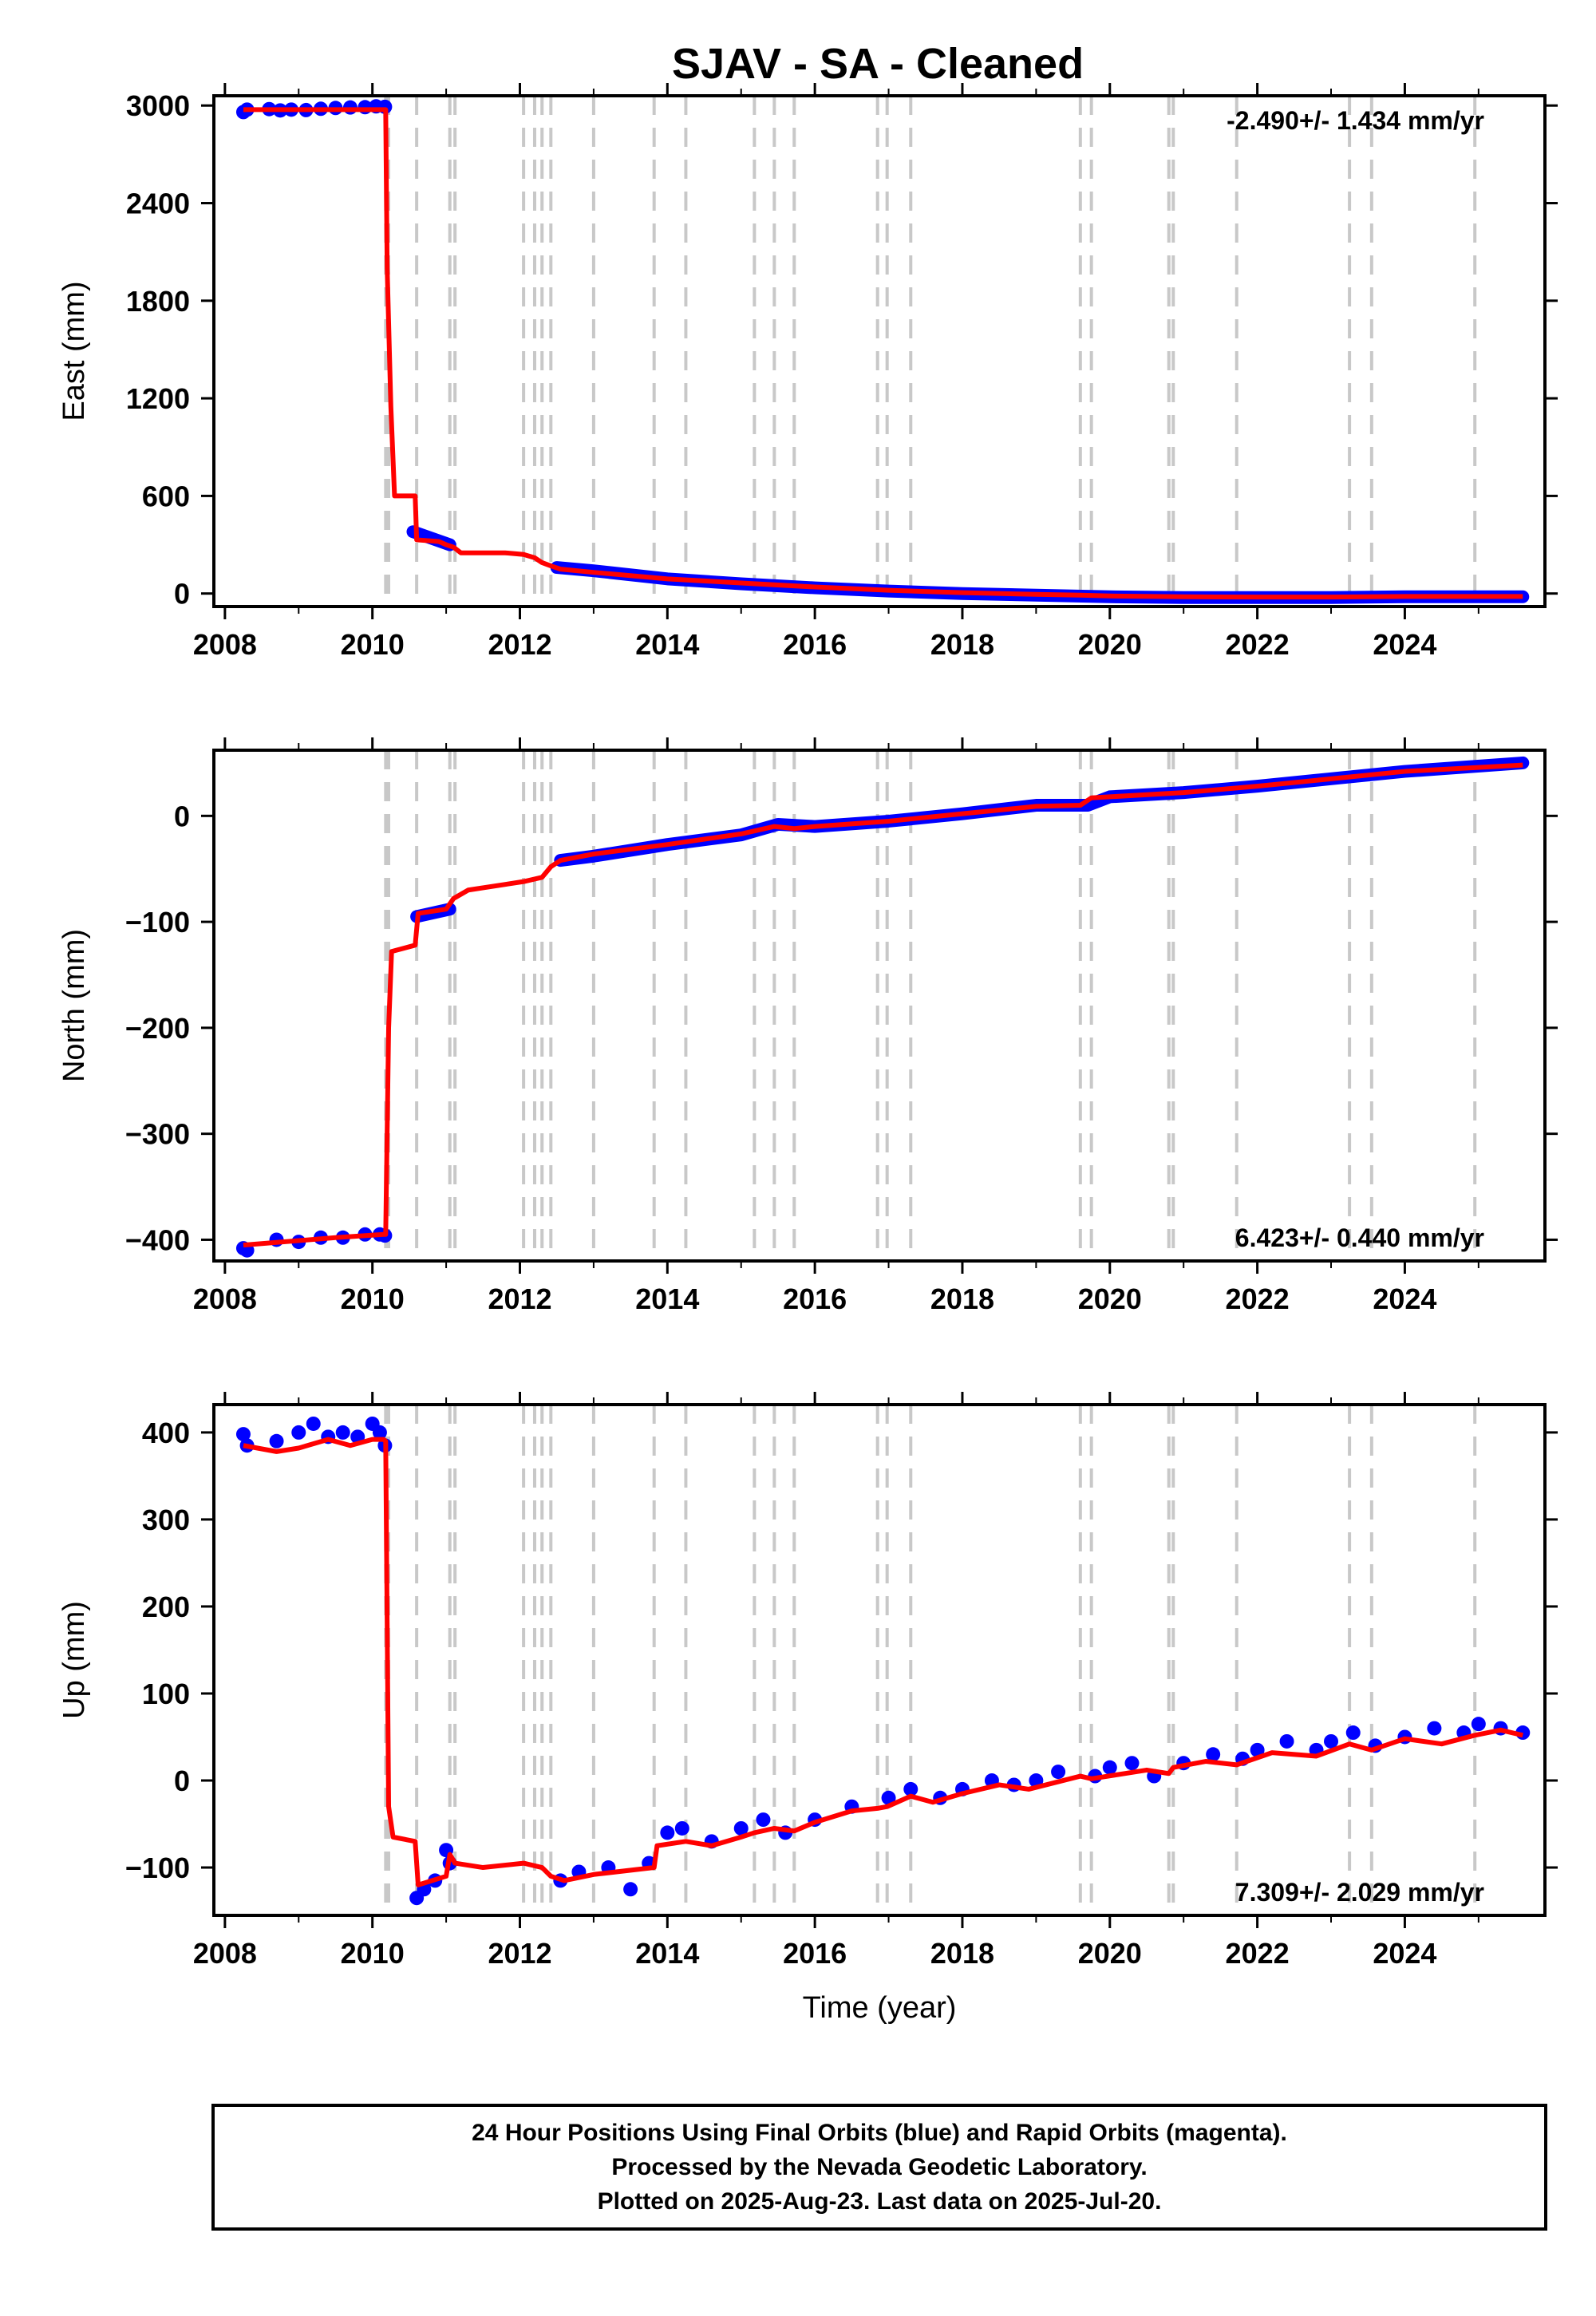 Image resolution: width=1596 pixels, height=2316 pixels. I want to click on east-x-tick-label-2: 2012, so click(519, 644).